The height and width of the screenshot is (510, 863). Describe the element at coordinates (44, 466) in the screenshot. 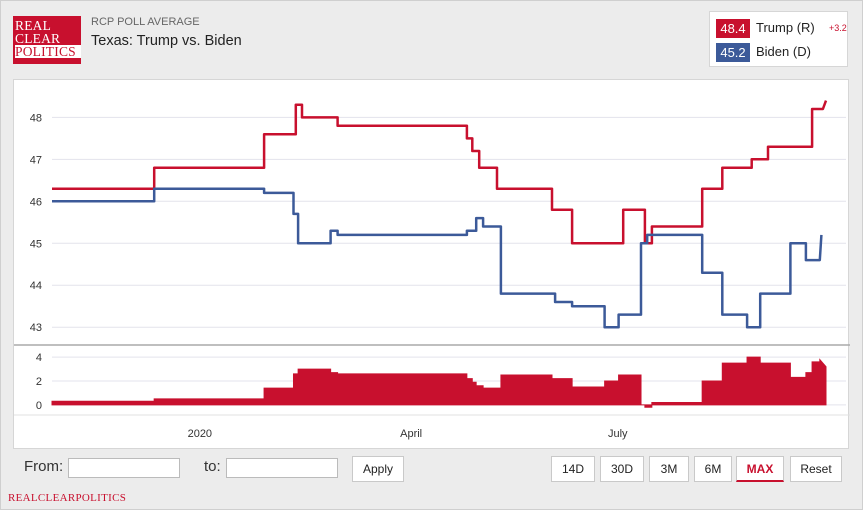

I see `from-label: From:` at that location.